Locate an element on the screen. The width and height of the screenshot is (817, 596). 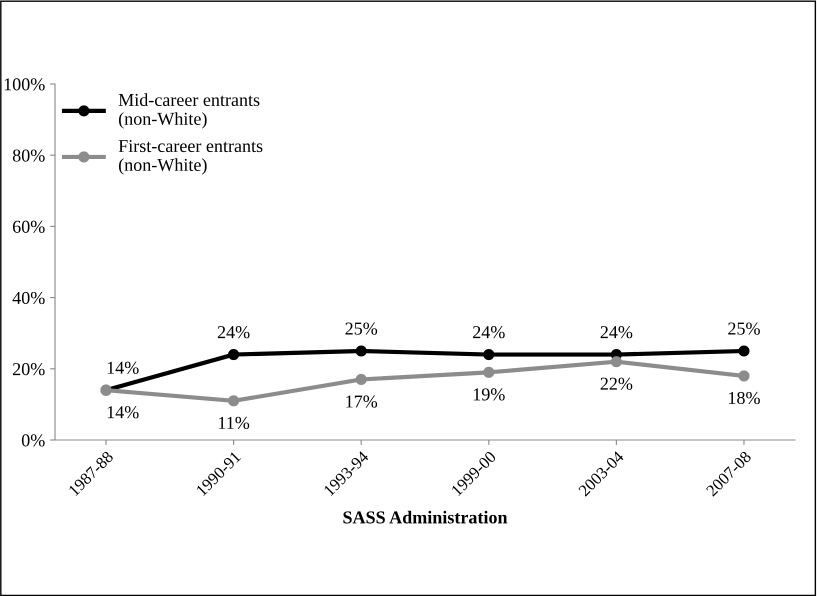
data-label: 18% is located at coordinates (744, 398).